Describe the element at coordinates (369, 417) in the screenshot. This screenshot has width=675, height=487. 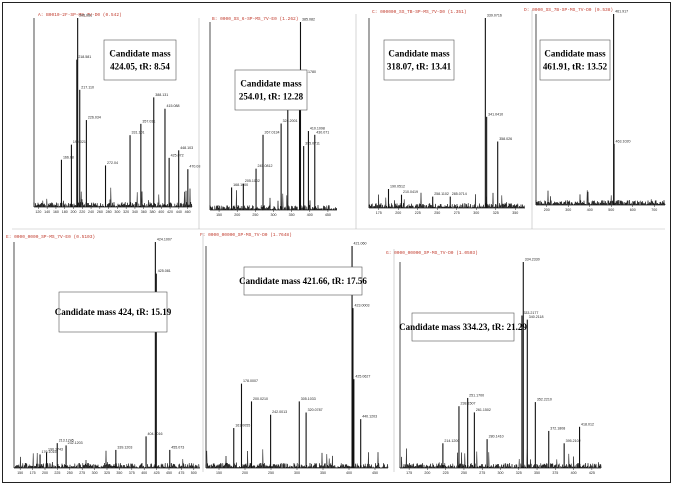
I see `peak-label: 440.1203` at that location.